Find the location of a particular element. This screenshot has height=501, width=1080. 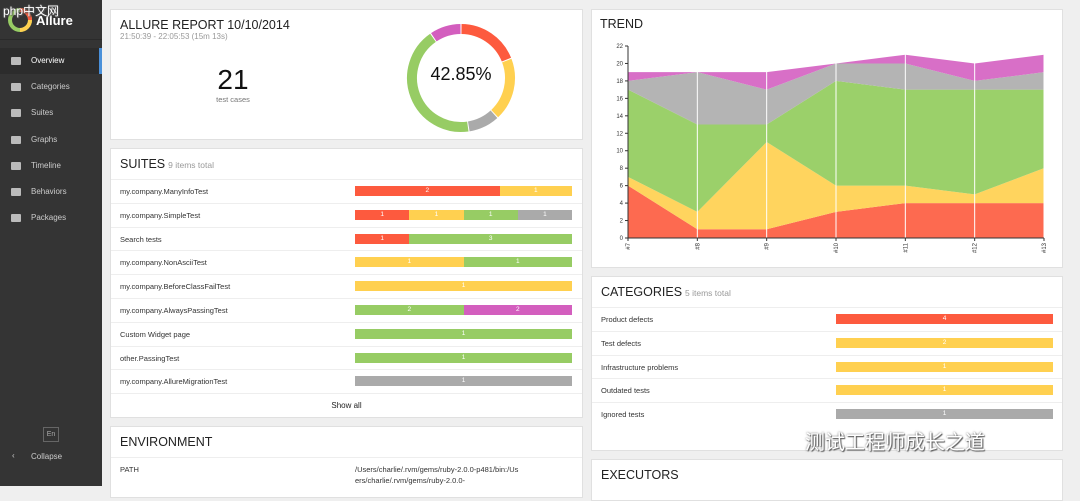

y-tick-label: 16 is located at coordinates (619, 99).